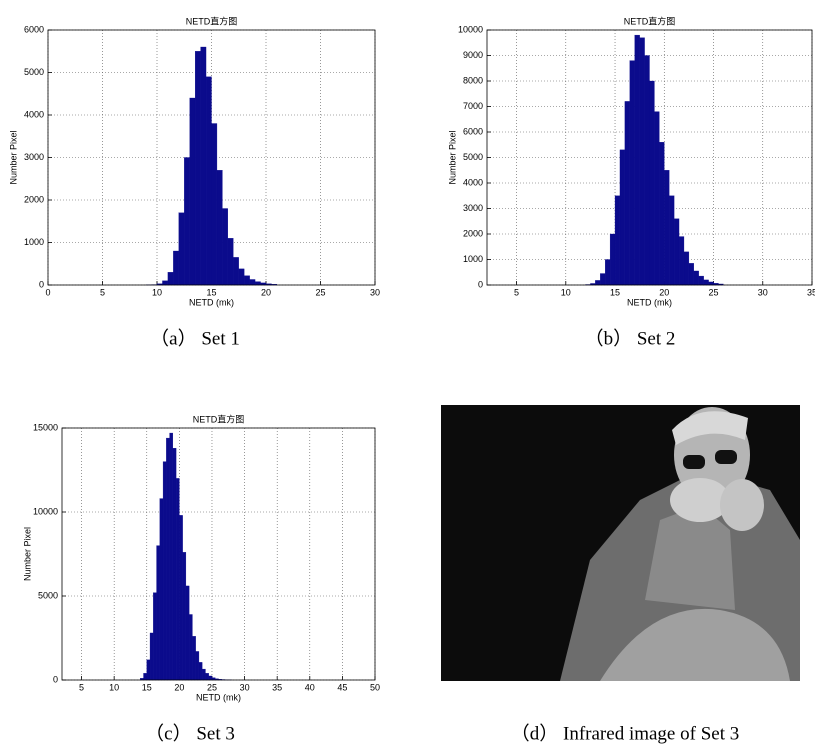 The height and width of the screenshot is (745, 815). Describe the element at coordinates (34, 114) in the screenshot. I see `y-tick-label: 4000` at that location.